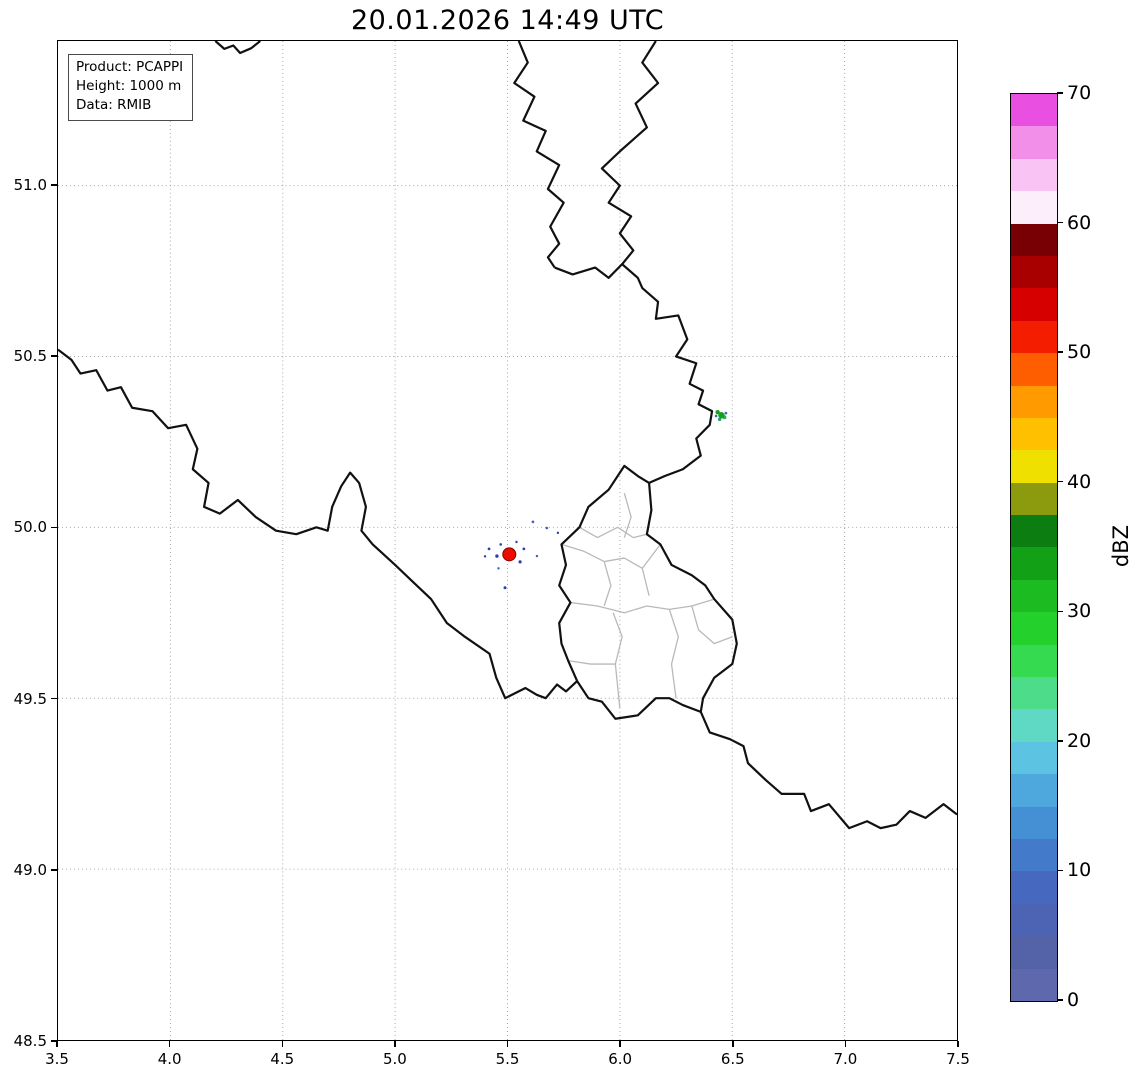  I want to click on x-tick-label: 5.5, so click(507, 1059).